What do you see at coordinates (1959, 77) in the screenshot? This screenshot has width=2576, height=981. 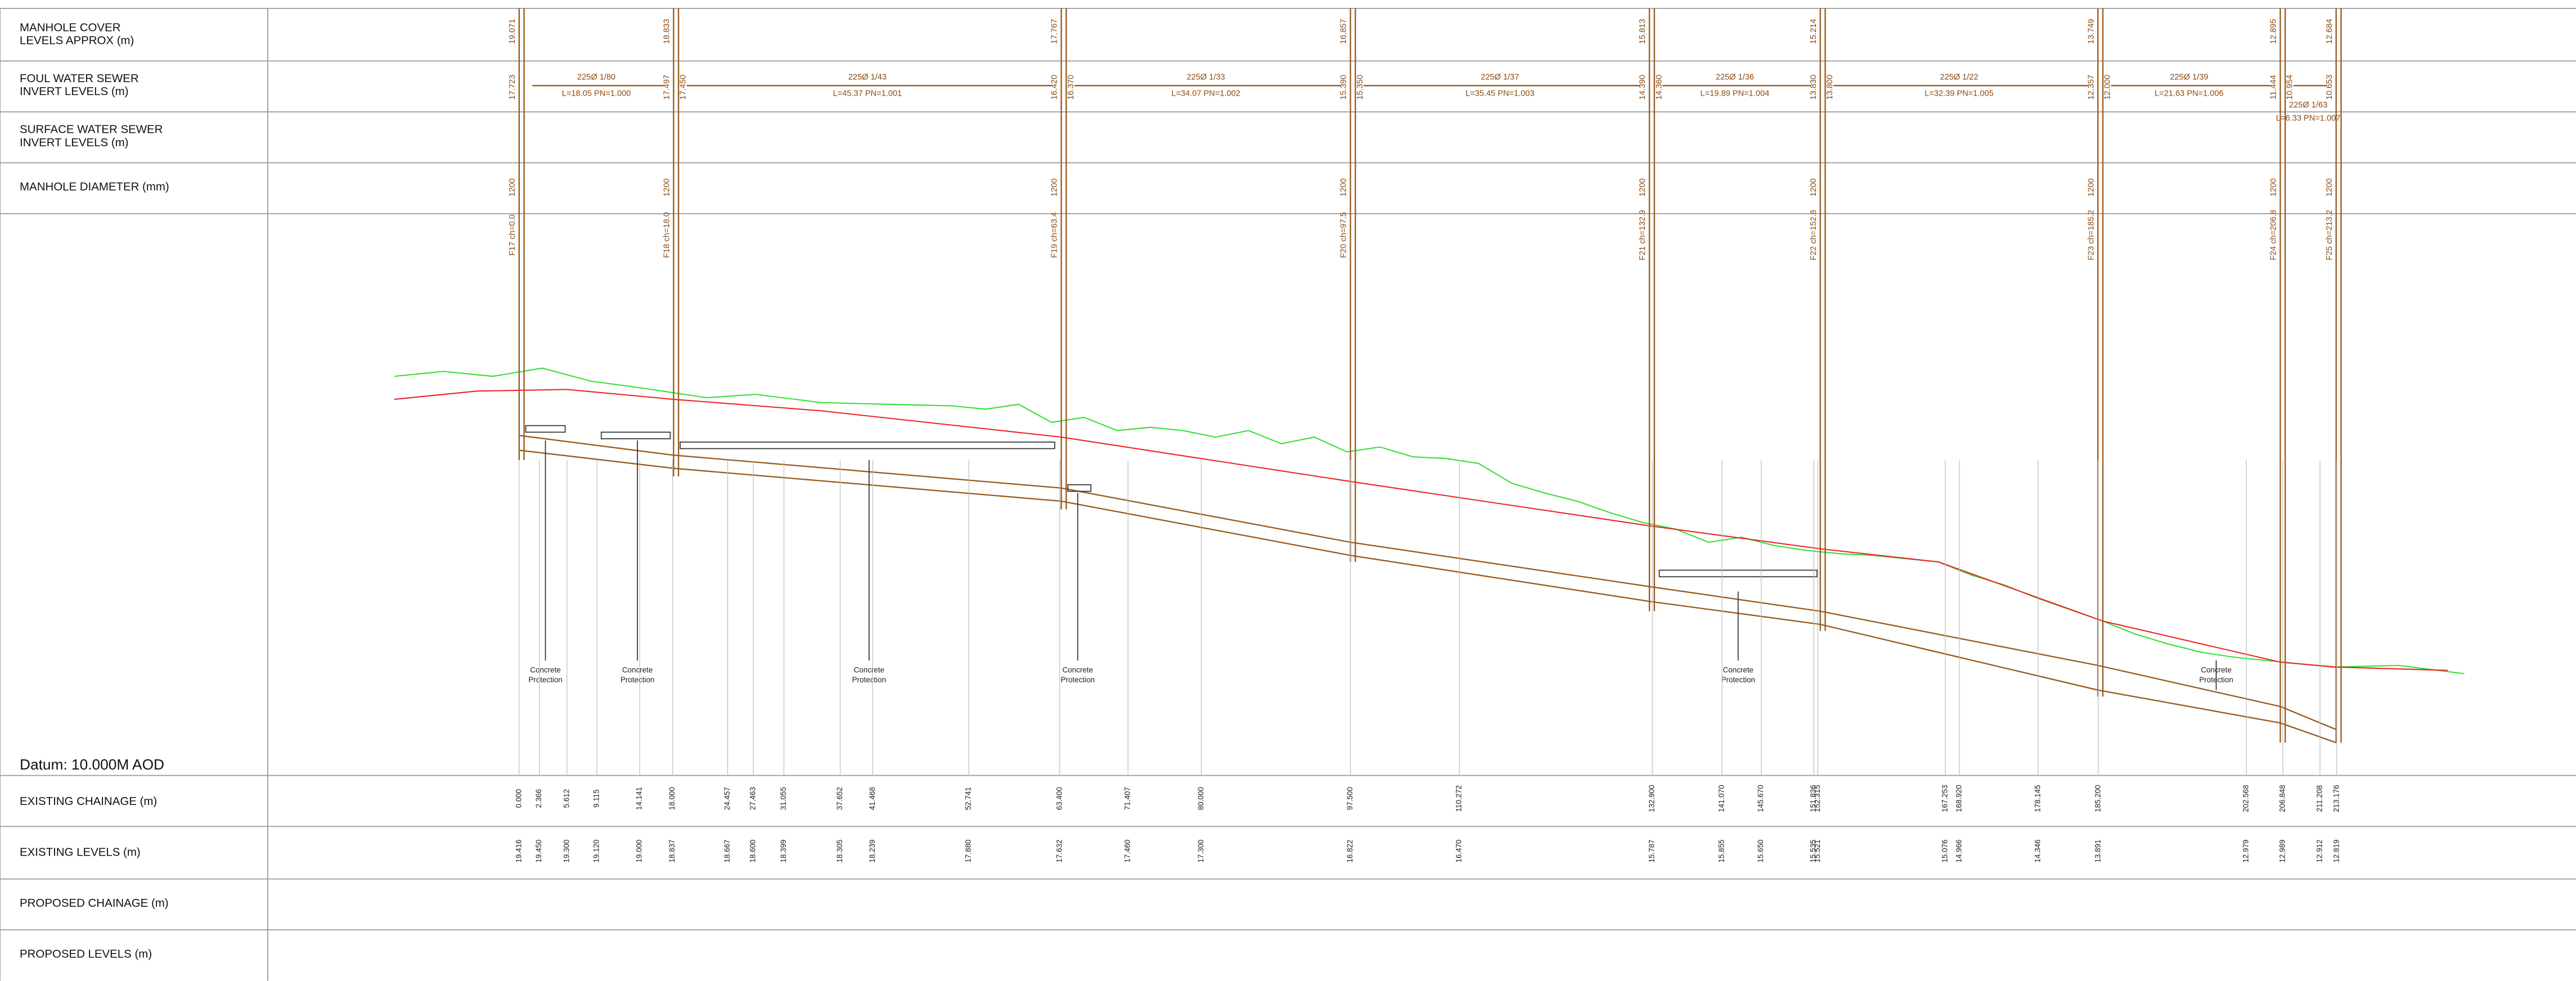 I see `pipe-size: 225Ø 1/22` at bounding box center [1959, 77].